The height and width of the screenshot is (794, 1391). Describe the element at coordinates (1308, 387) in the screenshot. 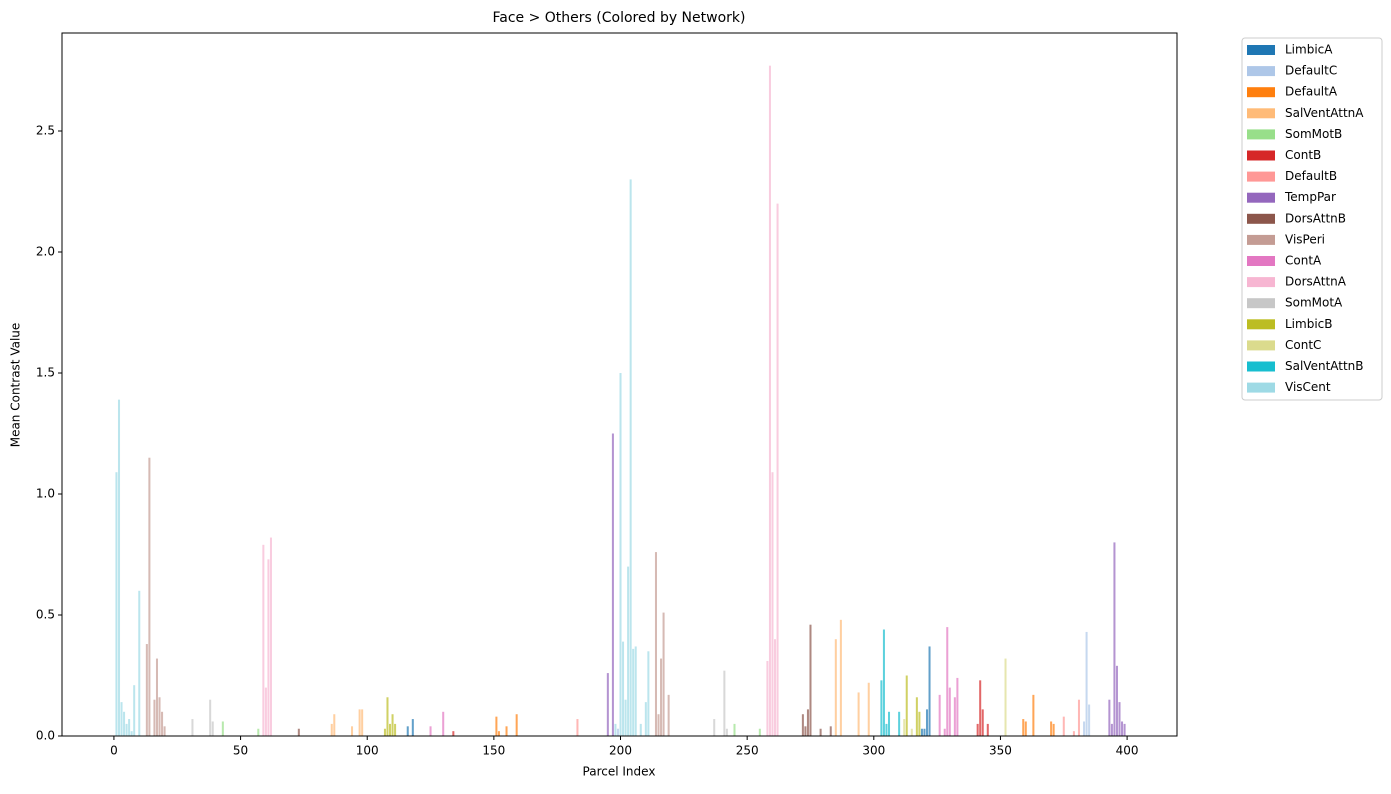

I see `legend-label: VisCent` at that location.